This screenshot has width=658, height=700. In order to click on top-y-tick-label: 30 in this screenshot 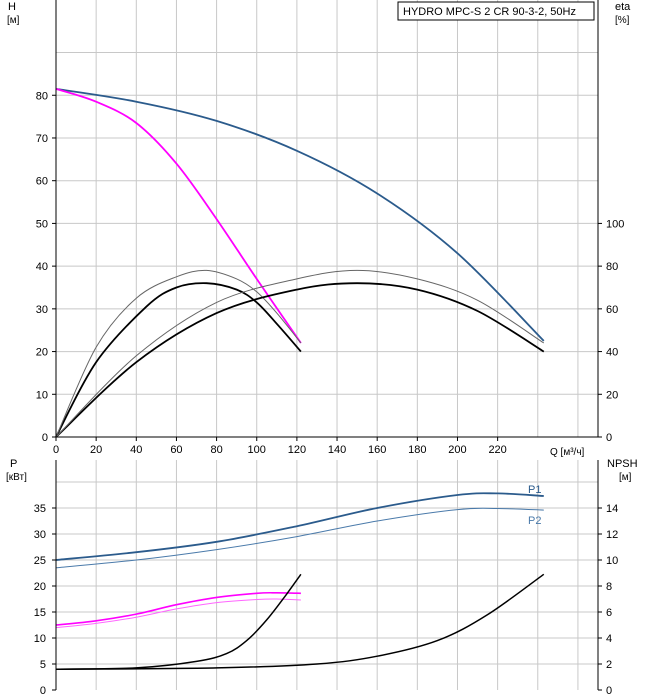, I will do `click(42, 310)`.